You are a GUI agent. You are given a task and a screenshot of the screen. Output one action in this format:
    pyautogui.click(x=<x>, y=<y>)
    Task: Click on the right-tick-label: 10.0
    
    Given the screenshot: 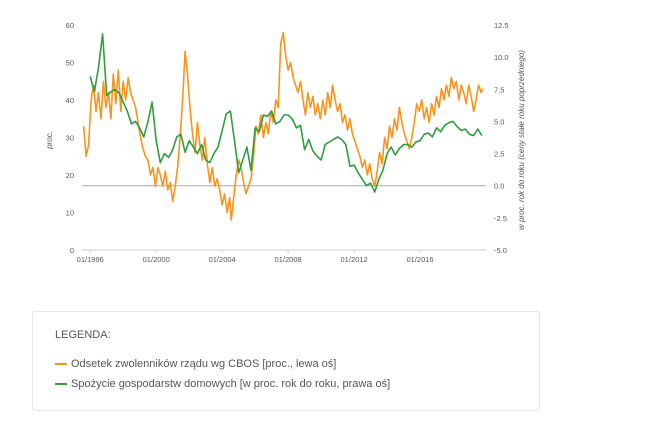 What is the action you would take?
    pyautogui.click(x=501, y=57)
    